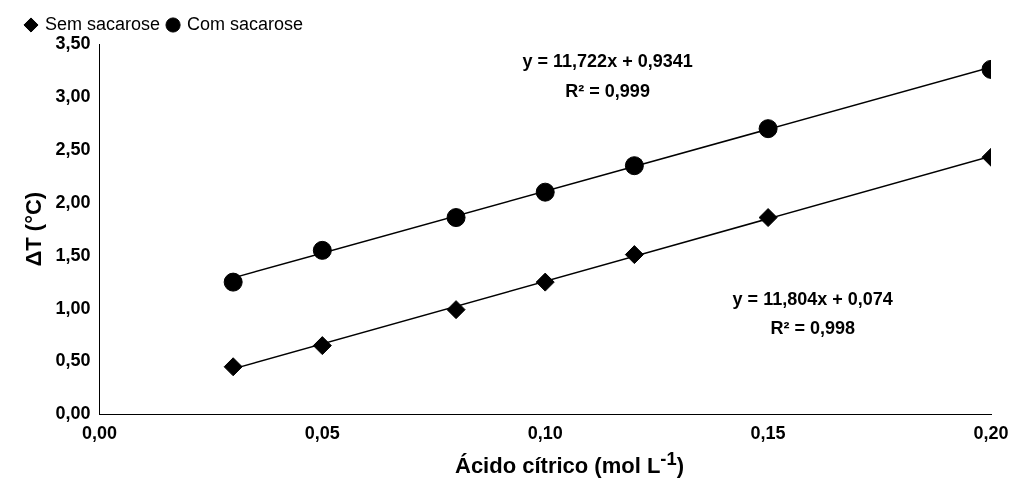 The height and width of the screenshot is (495, 1029). Describe the element at coordinates (812, 298) in the screenshot. I see `annotation: y = 11,804x + 0,074` at that location.